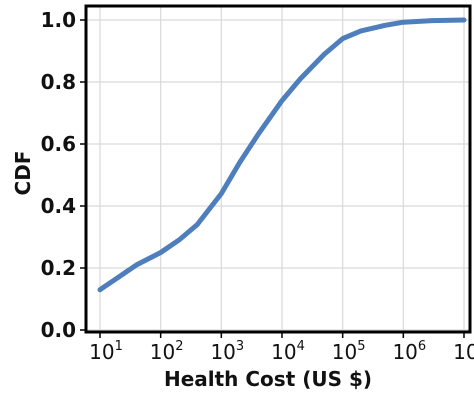 The height and width of the screenshot is (397, 474). I want to click on y-tick-label: 1.0, so click(58, 20).